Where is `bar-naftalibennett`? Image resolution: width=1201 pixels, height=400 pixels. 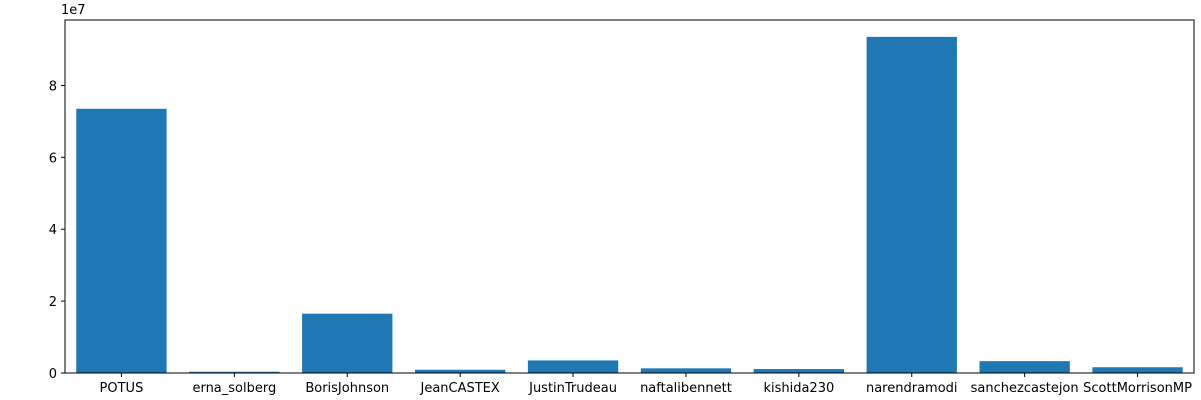
bar-naftalibennett is located at coordinates (686, 370).